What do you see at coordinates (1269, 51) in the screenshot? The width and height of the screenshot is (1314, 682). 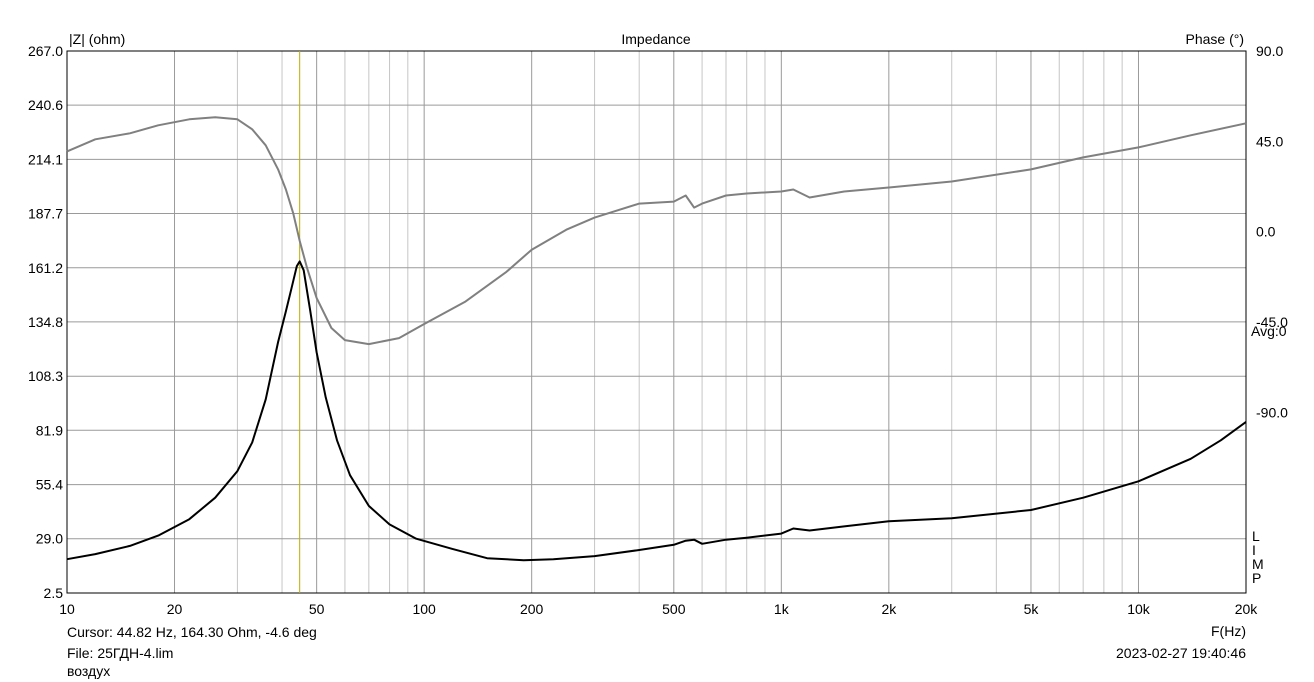 I see `y-right-tick-label: 90.0` at bounding box center [1269, 51].